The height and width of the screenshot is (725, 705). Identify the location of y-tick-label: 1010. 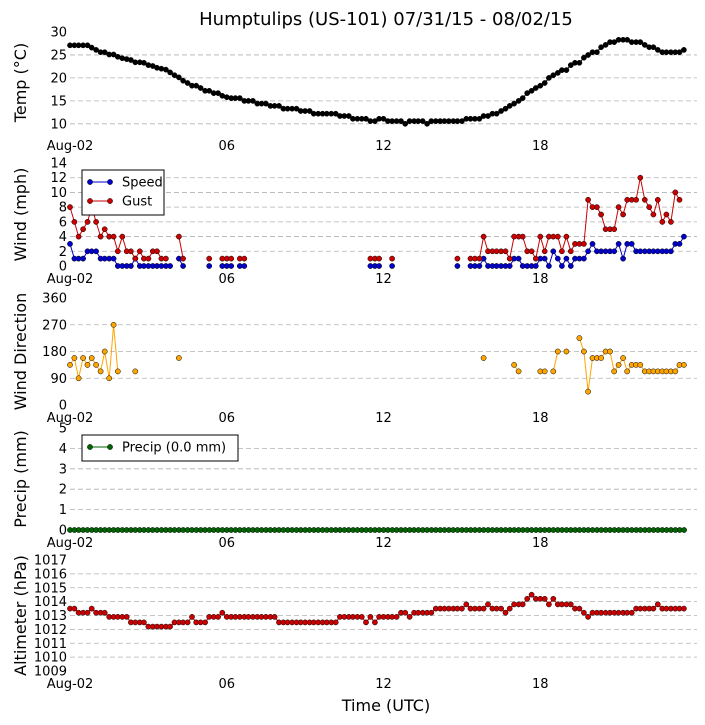
(50, 658).